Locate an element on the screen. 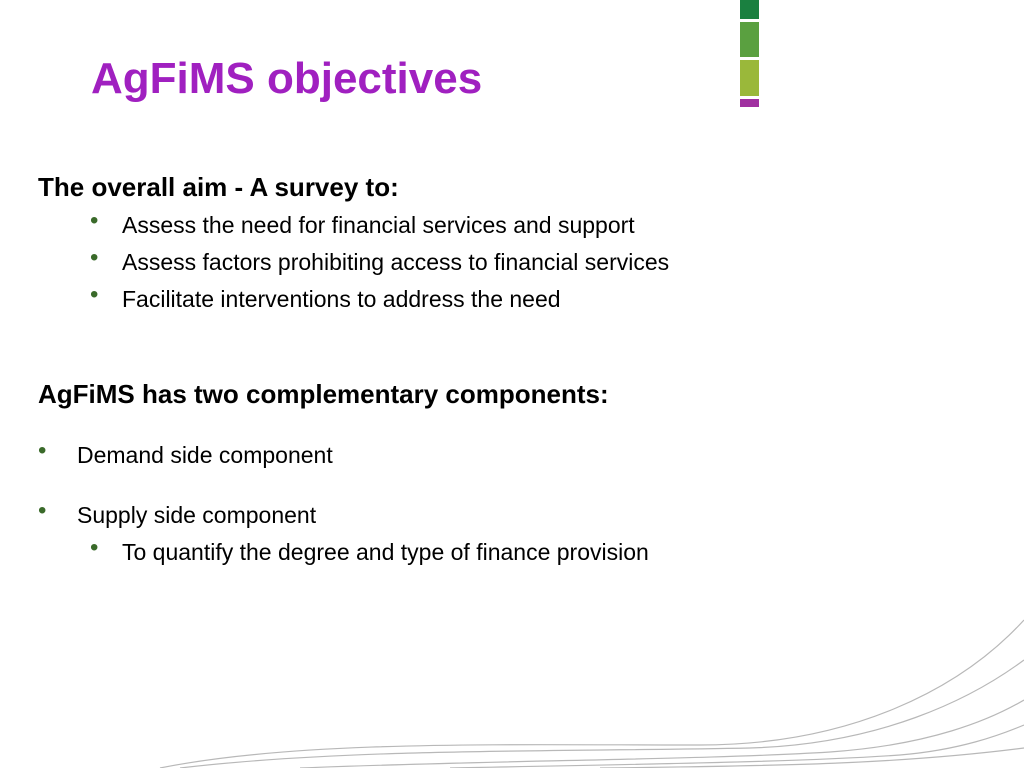  section1-heading: The overall aim - A survey to: is located at coordinates (218, 187).